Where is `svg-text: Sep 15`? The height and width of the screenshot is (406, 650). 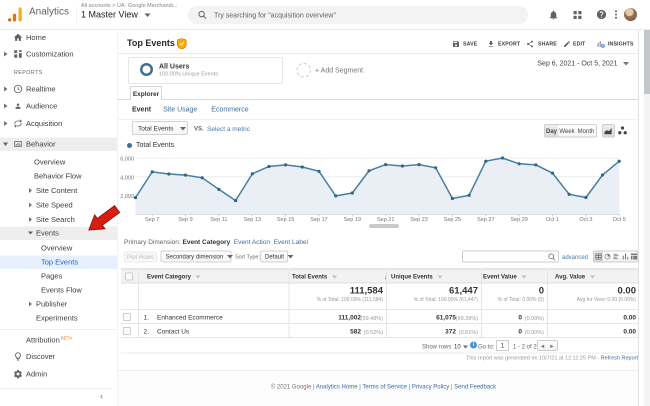 svg-text: Sep 15 is located at coordinates (285, 220).